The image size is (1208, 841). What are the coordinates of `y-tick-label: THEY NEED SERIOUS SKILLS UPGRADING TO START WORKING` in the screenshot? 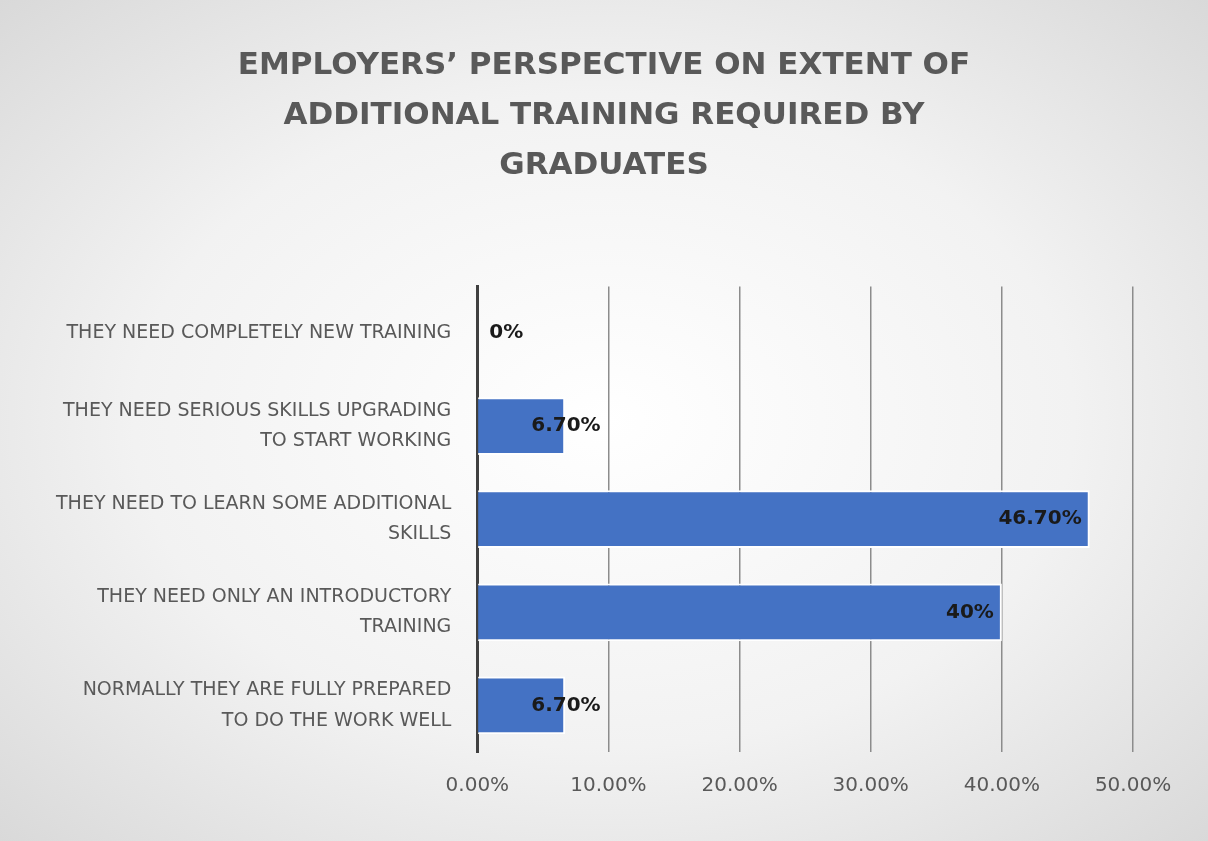 It's located at (256, 424).